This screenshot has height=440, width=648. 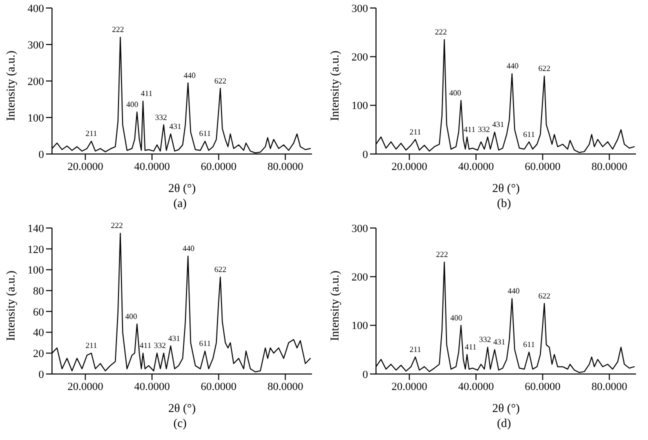 I want to click on y-tick-label: 120, so click(x=36, y=250).